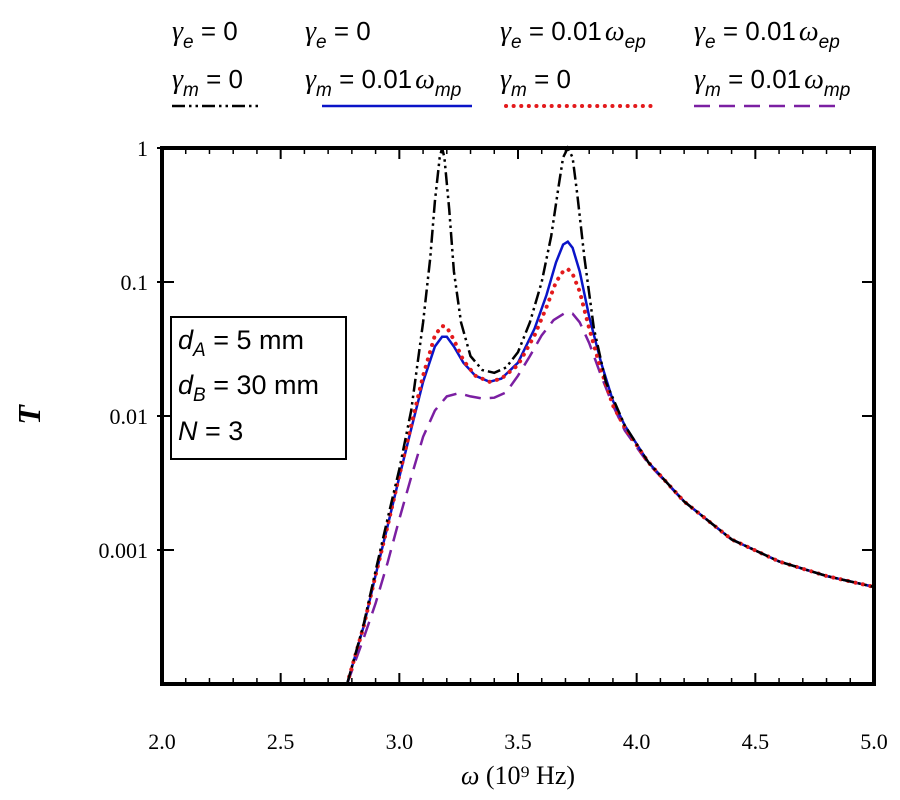 The image size is (900, 800). What do you see at coordinates (874, 741) in the screenshot?
I see `x-tick-label: 5.0` at bounding box center [874, 741].